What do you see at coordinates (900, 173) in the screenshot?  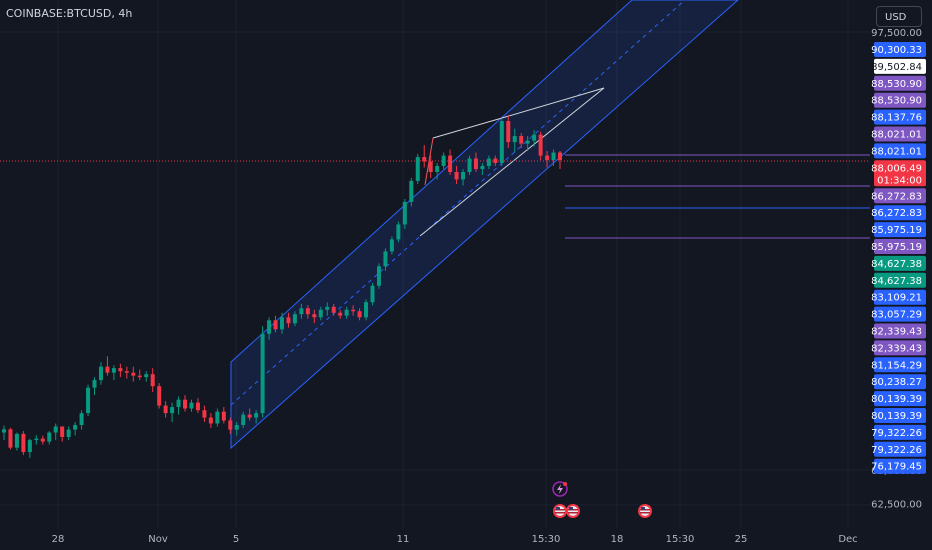 I see `last-price-badge` at bounding box center [900, 173].